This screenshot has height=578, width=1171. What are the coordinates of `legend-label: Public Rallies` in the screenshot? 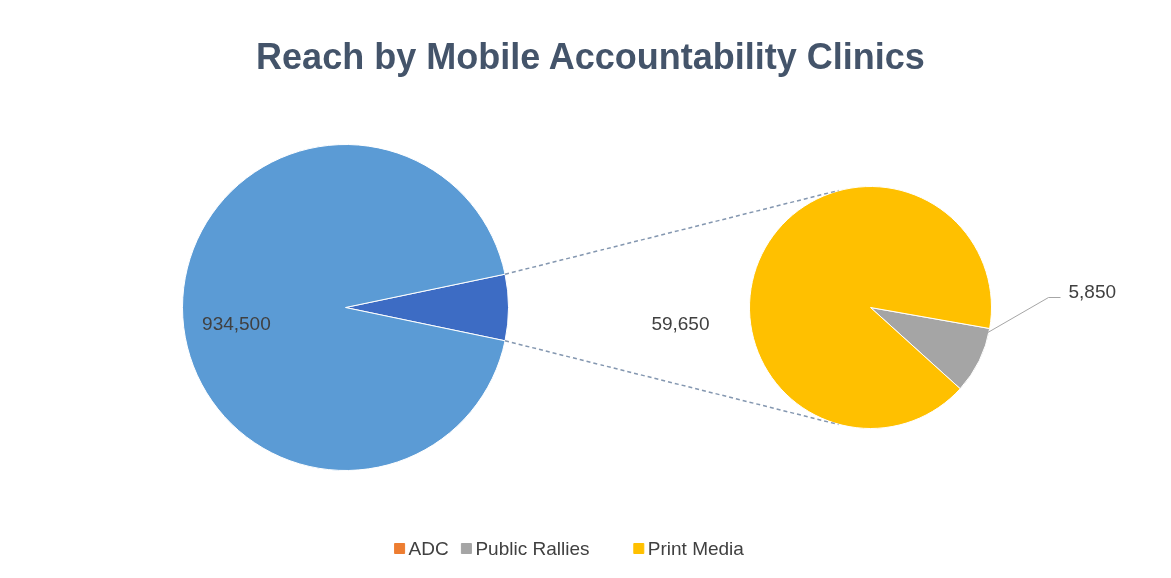 It's located at (532, 548).